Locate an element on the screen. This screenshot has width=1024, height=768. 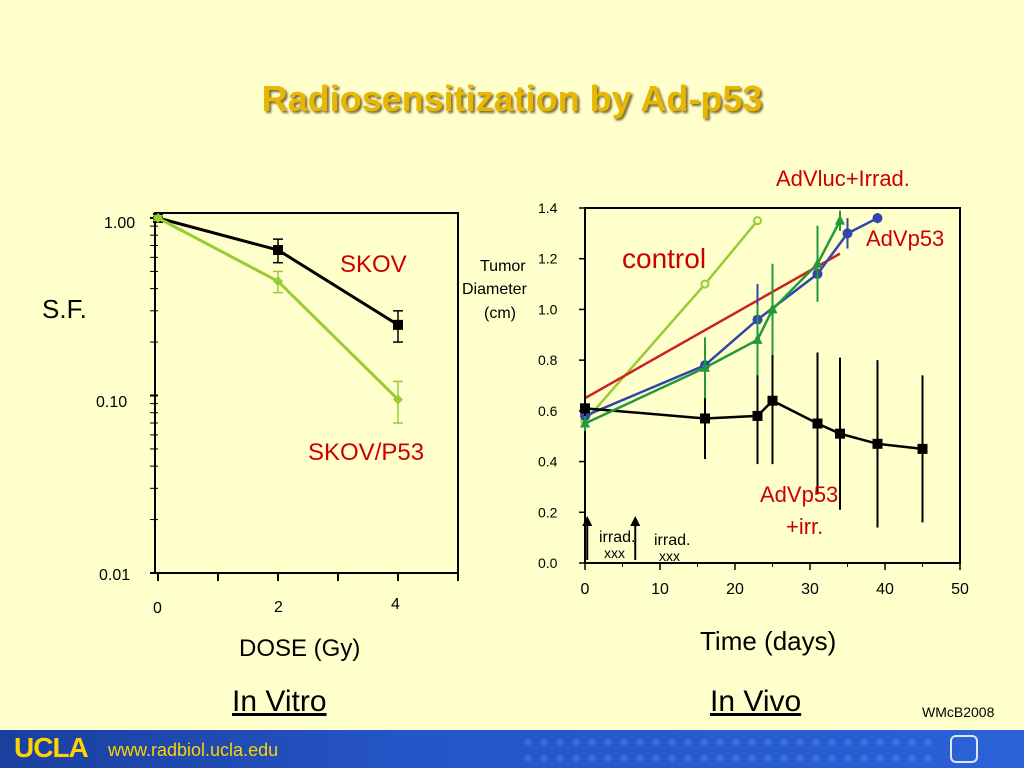
footer-pattern is located at coordinates (730, 749).